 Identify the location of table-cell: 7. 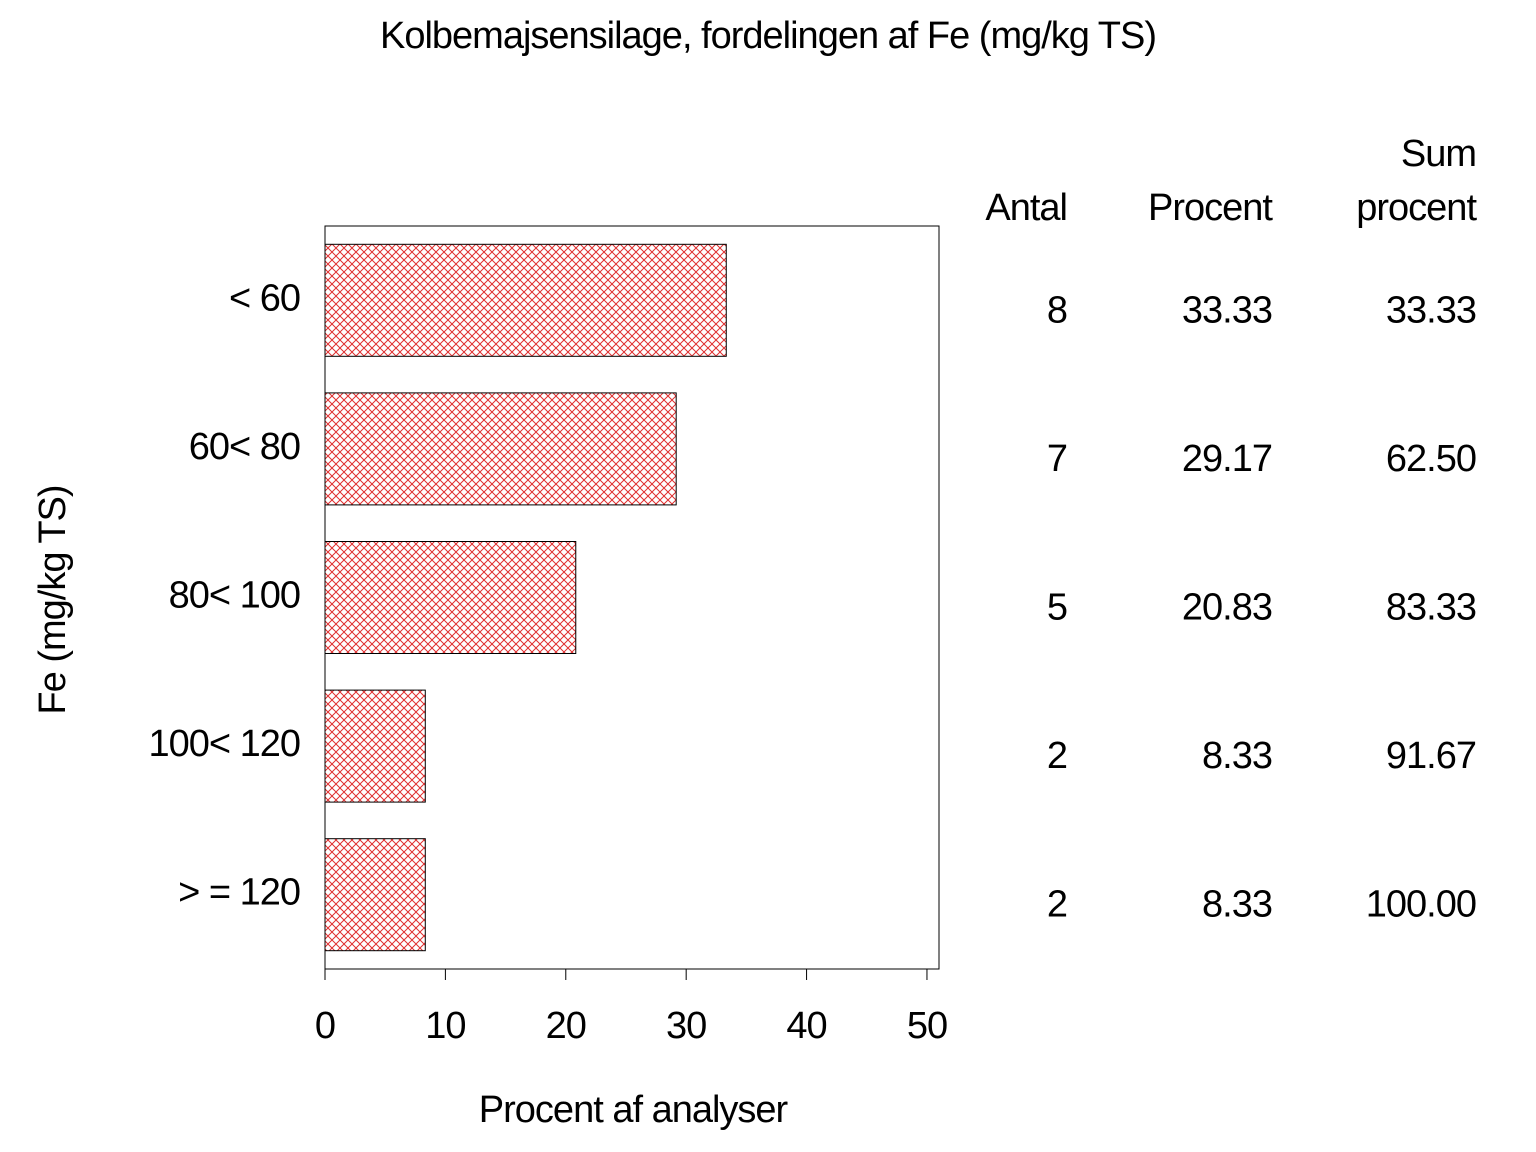
(1057, 459).